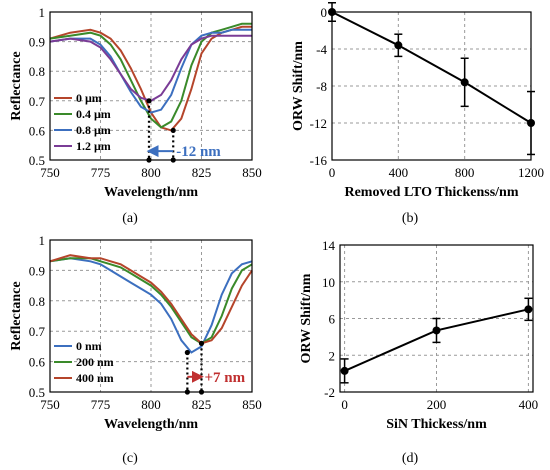 This screenshot has height=470, width=550. Describe the element at coordinates (321, 49) in the screenshot. I see `y-tick-label: -4` at that location.